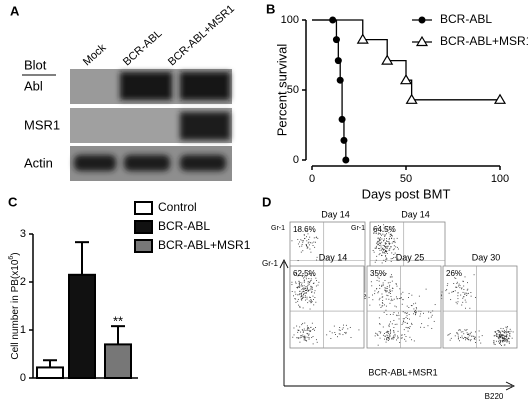 This screenshot has height=405, width=528. I want to click on legend-label: BCR-ABL+MSR1, so click(204, 245).